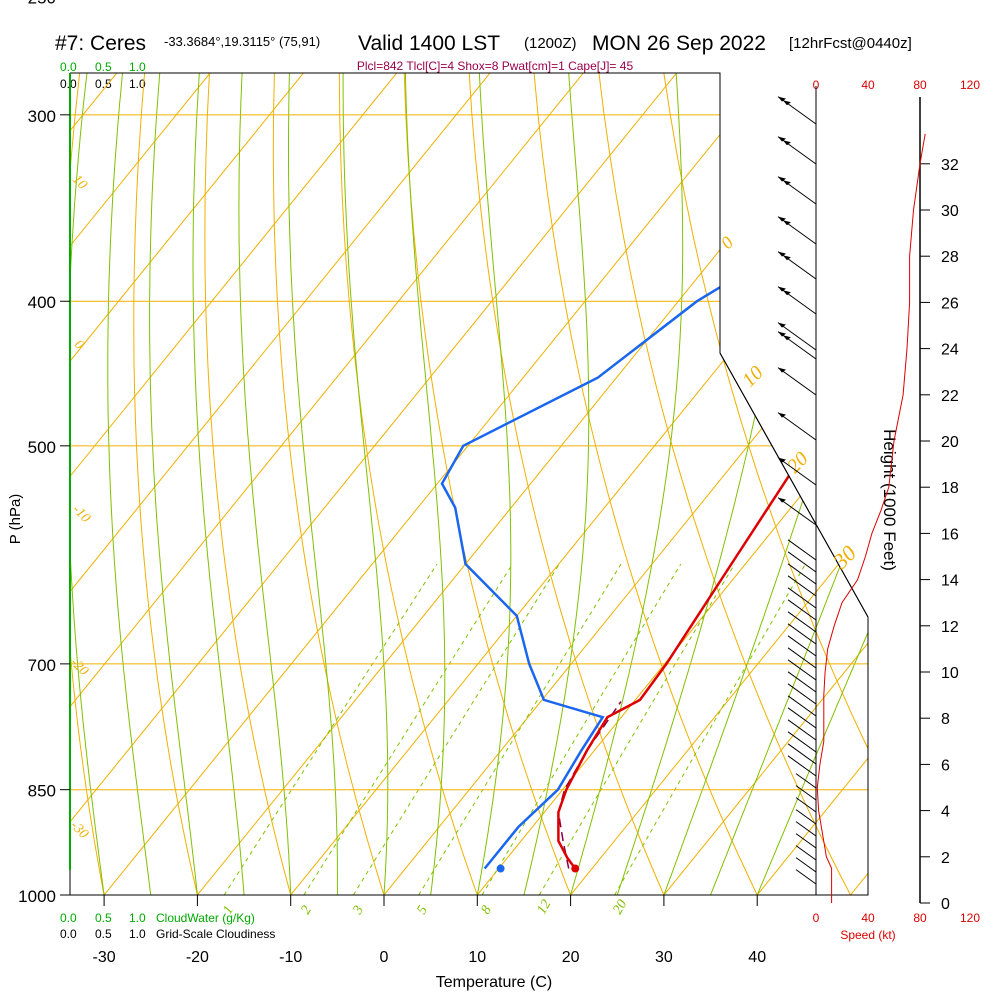 Image resolution: width=1000 pixels, height=1005 pixels. What do you see at coordinates (950, 396) in the screenshot?
I see `height-tick-label: 22` at bounding box center [950, 396].